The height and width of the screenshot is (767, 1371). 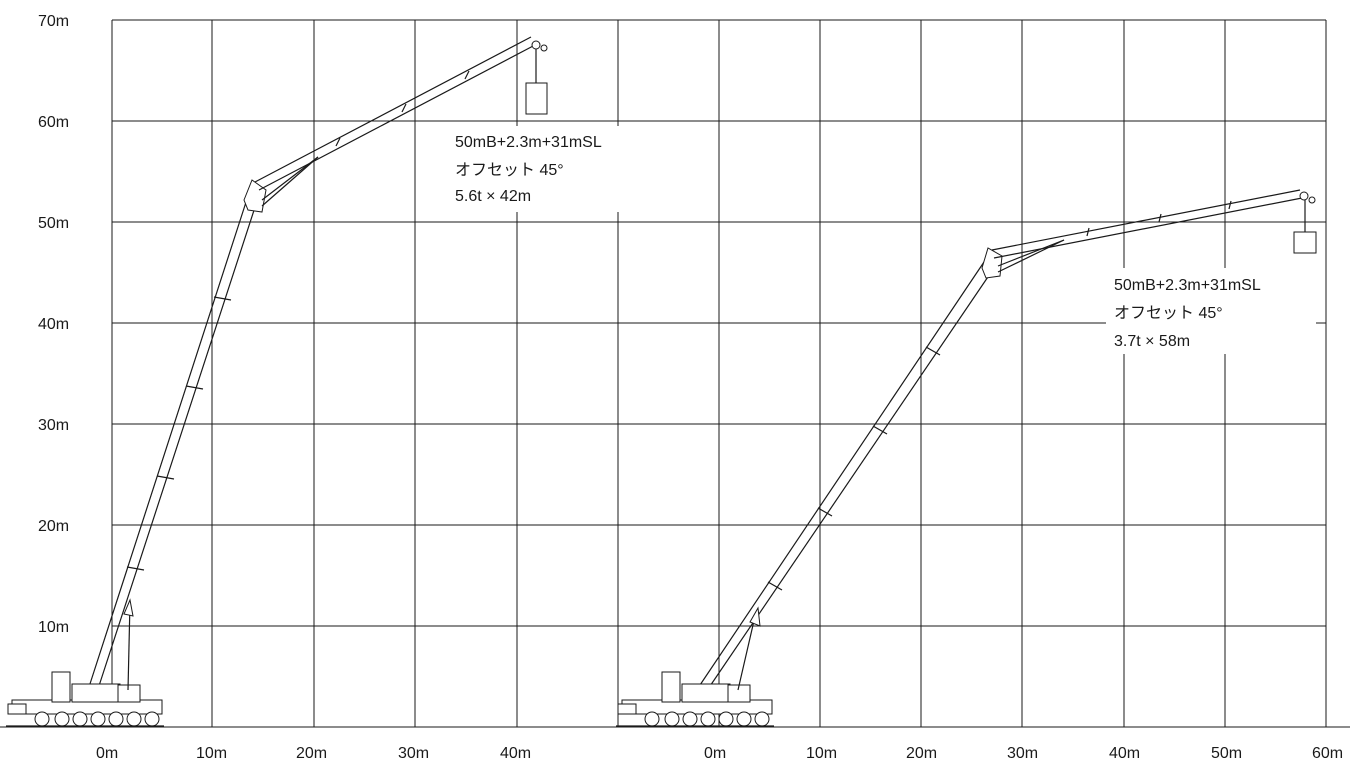 I want to click on y-axis: 10m 20m 30m 40m 50m 60m 70m, so click(x=53, y=324).